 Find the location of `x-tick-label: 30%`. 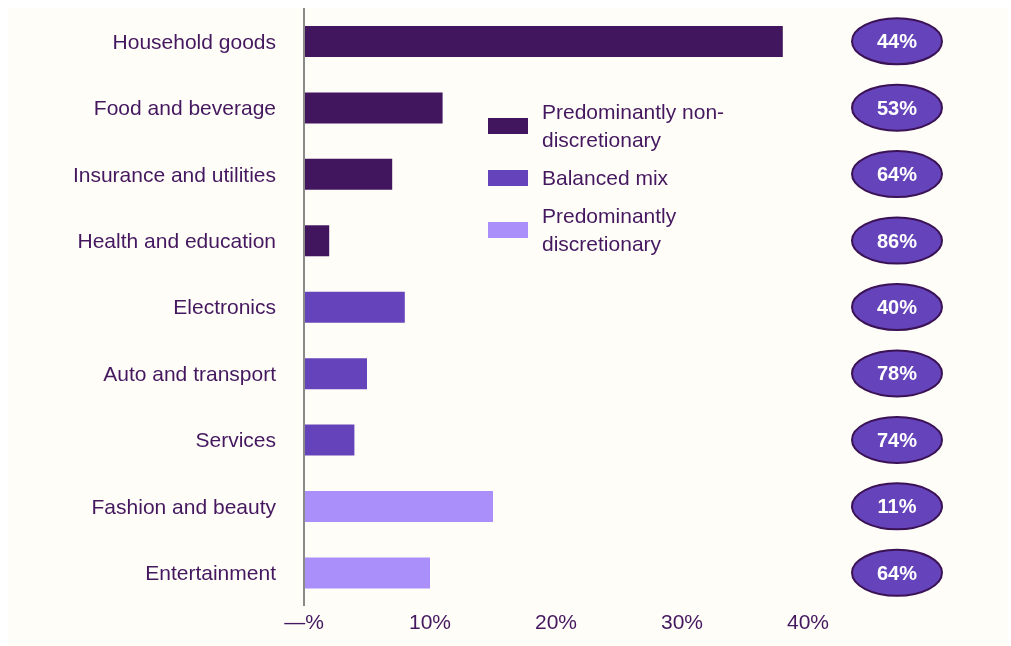

x-tick-label: 30% is located at coordinates (682, 621).